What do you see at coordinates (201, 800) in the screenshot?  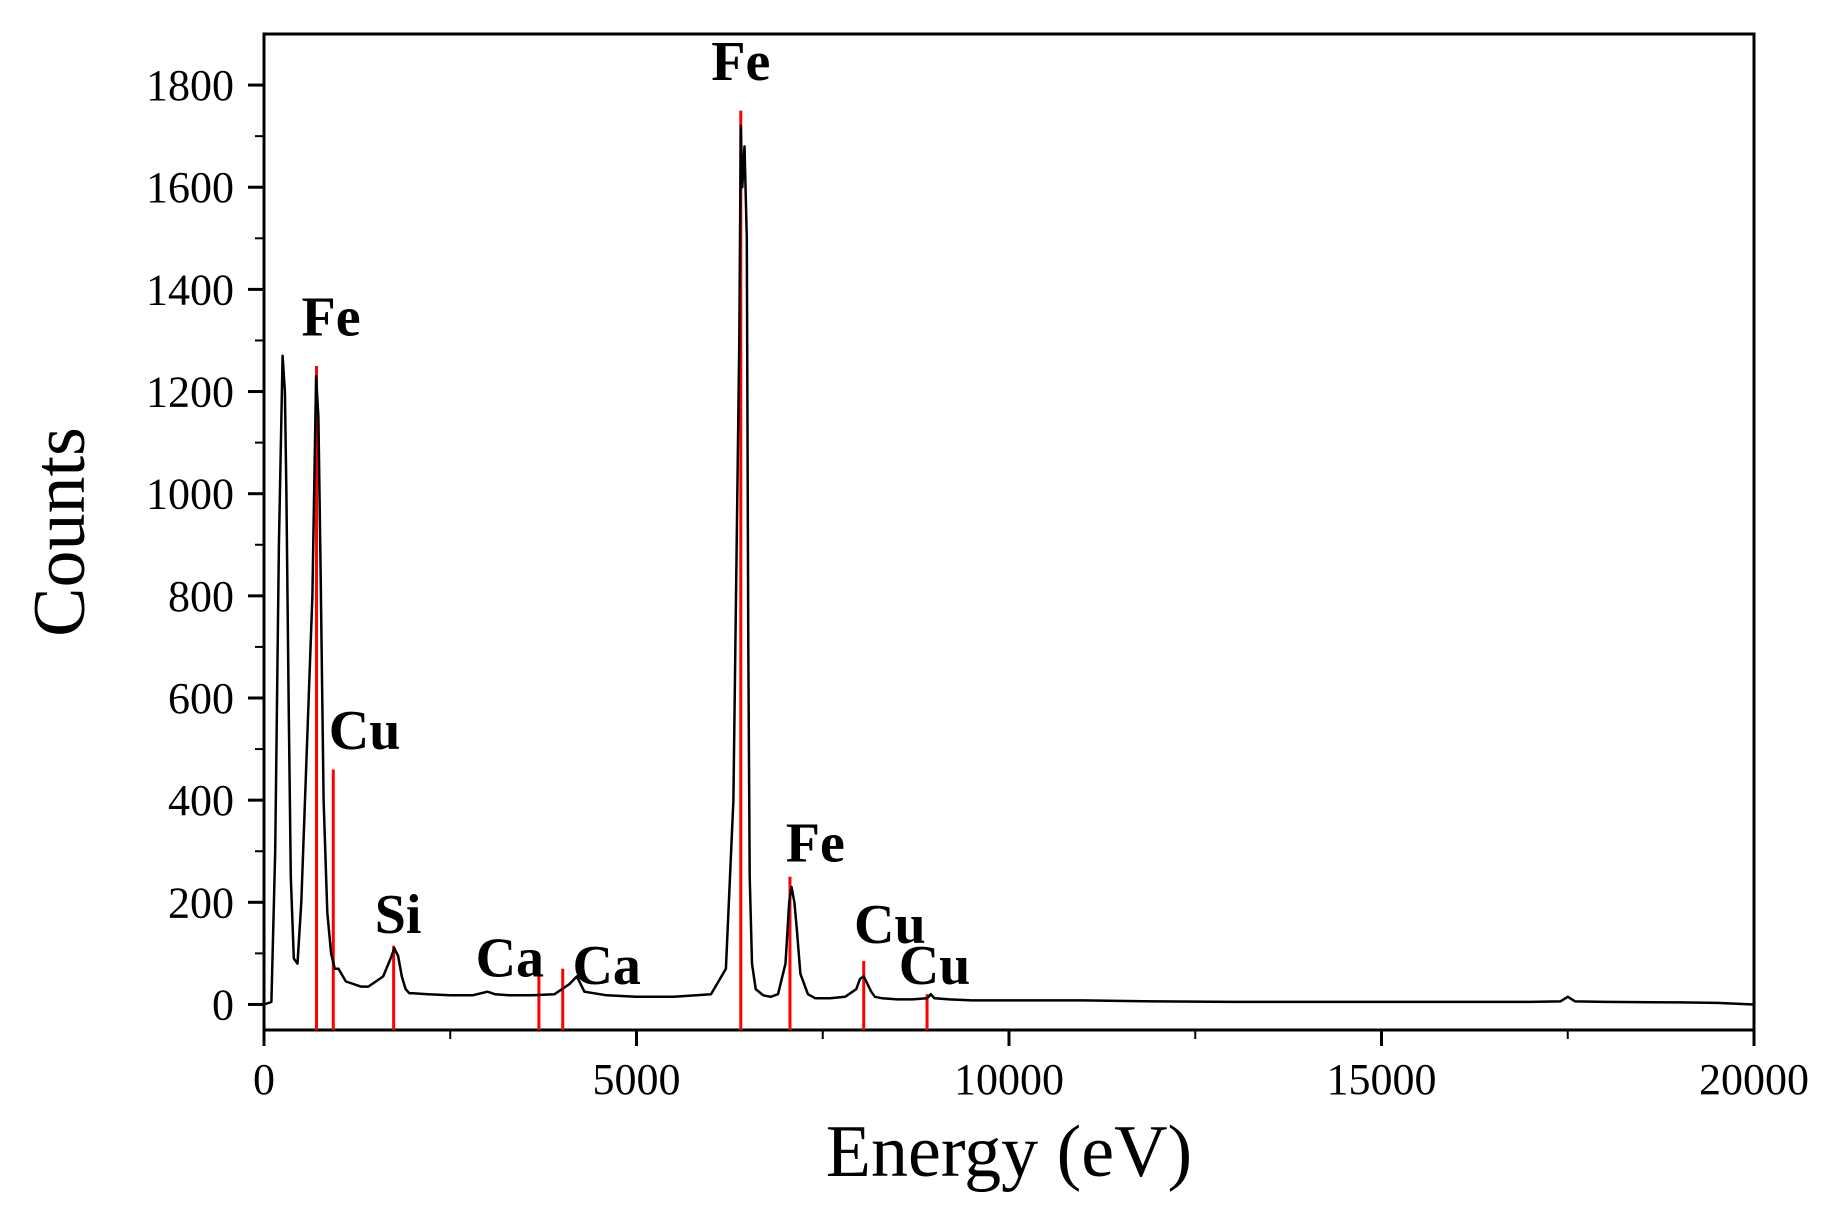 I see `y-tick-label: 400` at bounding box center [201, 800].